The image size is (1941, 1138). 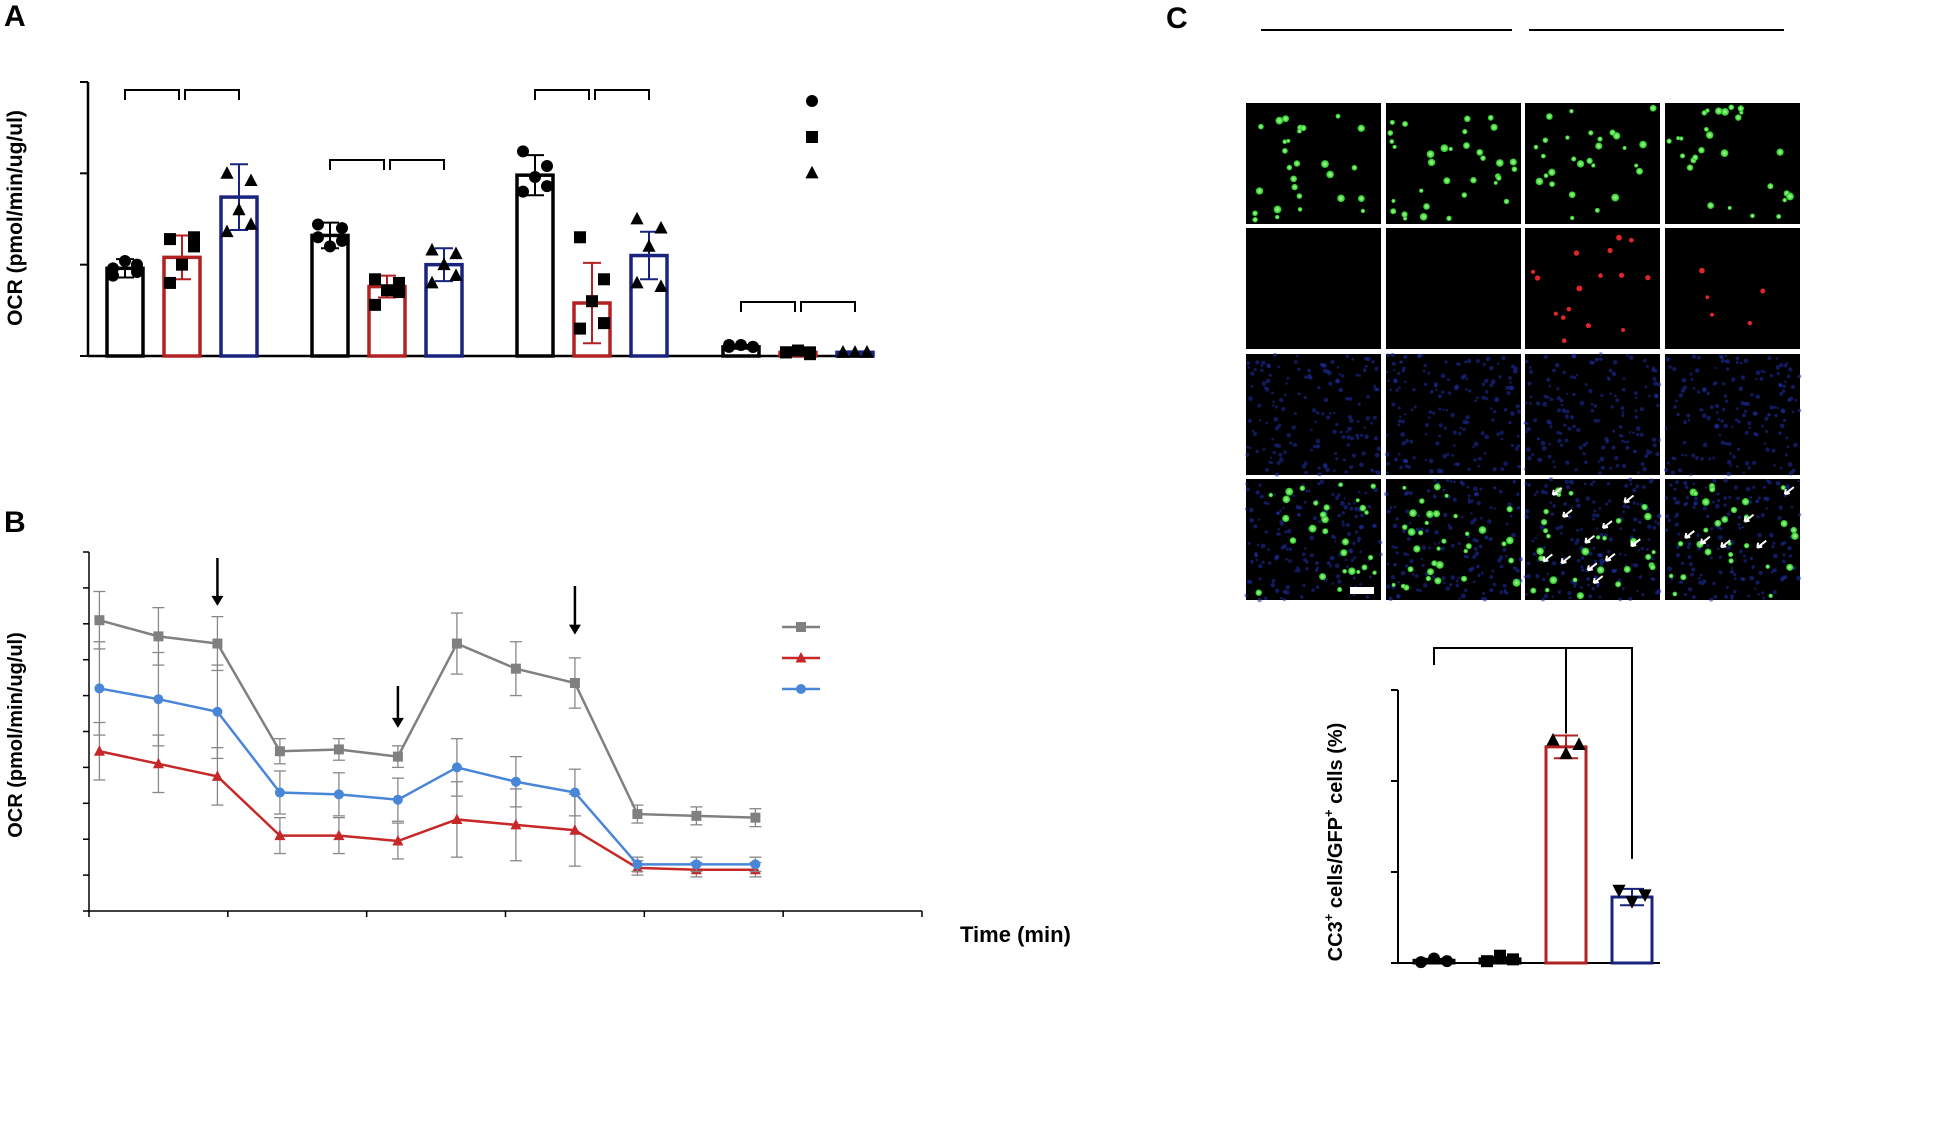 I want to click on panel-label-b: B, so click(x=15, y=522).